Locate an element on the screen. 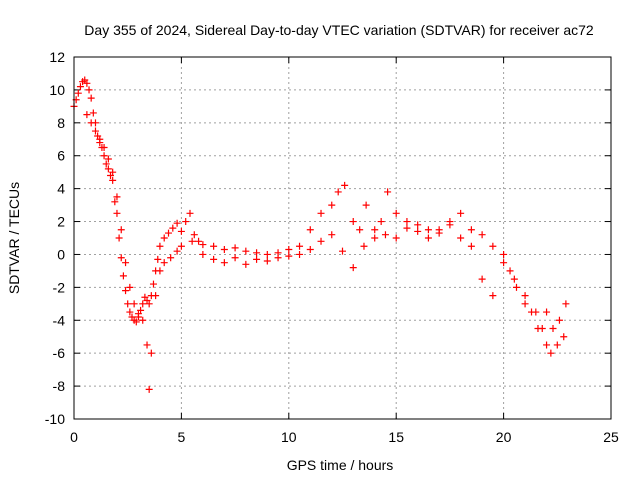 The height and width of the screenshot is (480, 640). x-tick-label: 5 is located at coordinates (182, 437).